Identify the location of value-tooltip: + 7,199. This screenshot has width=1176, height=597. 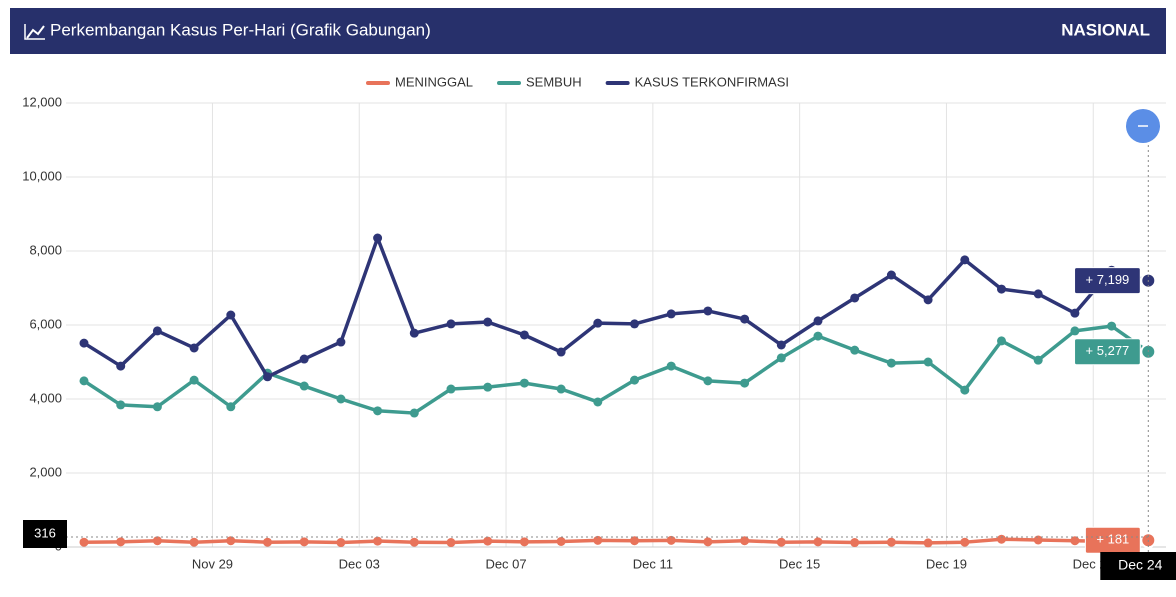
(1107, 281).